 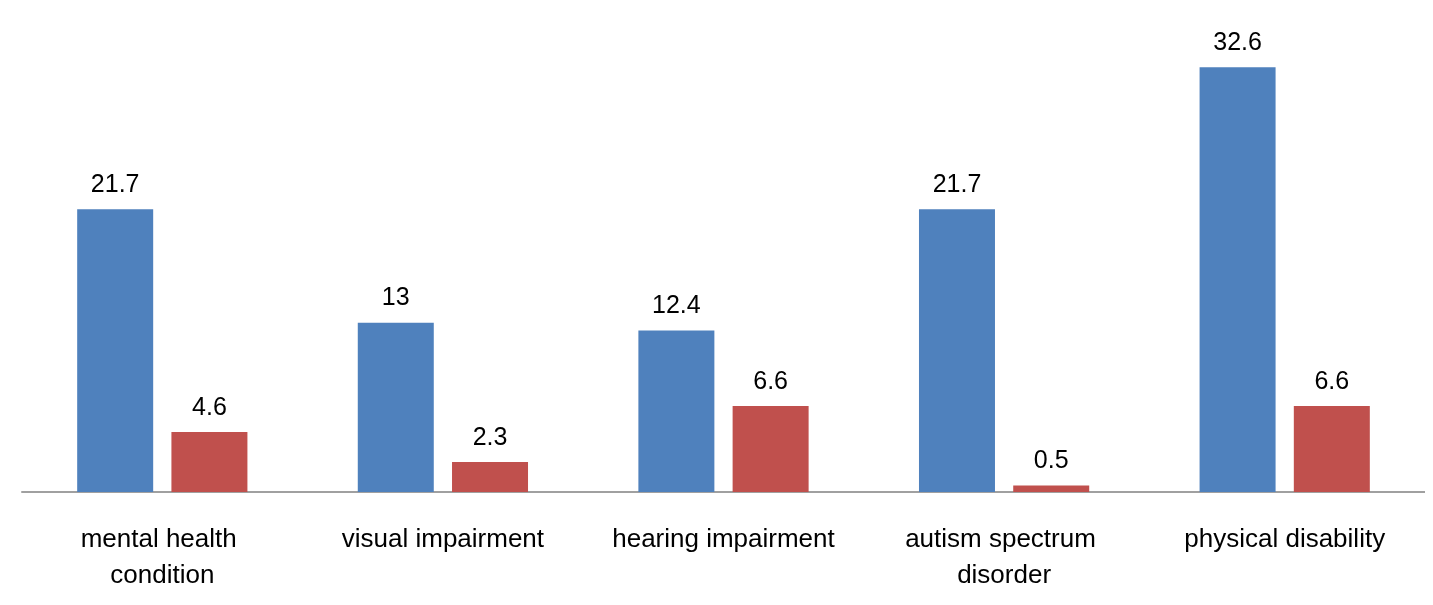 I want to click on data-label: 2.3, so click(x=490, y=435).